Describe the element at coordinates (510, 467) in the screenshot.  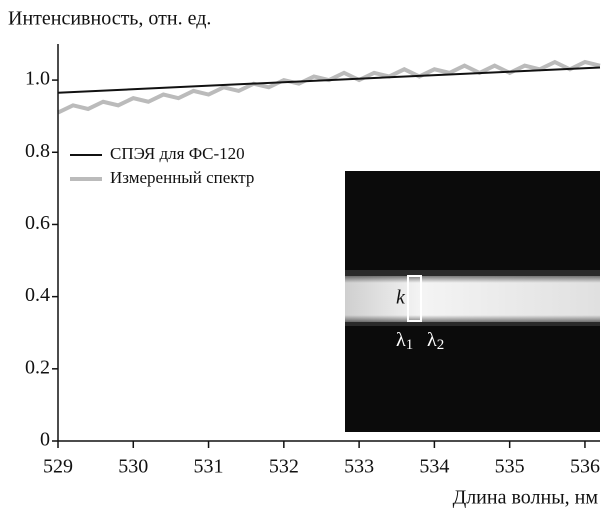
I see `x-tick-label: 535` at that location.